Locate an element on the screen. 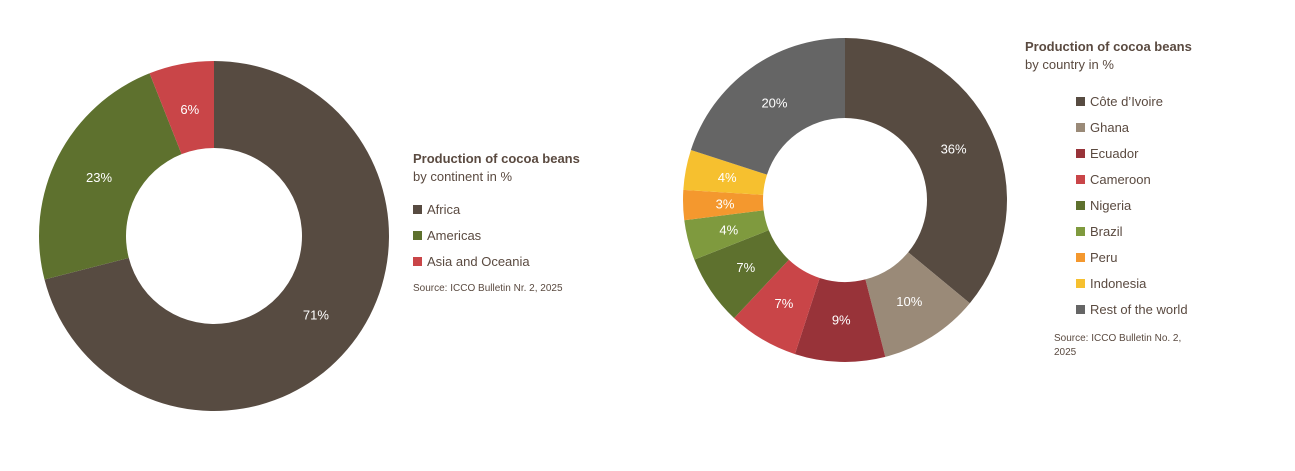  legend-label: Peru is located at coordinates (1104, 257).